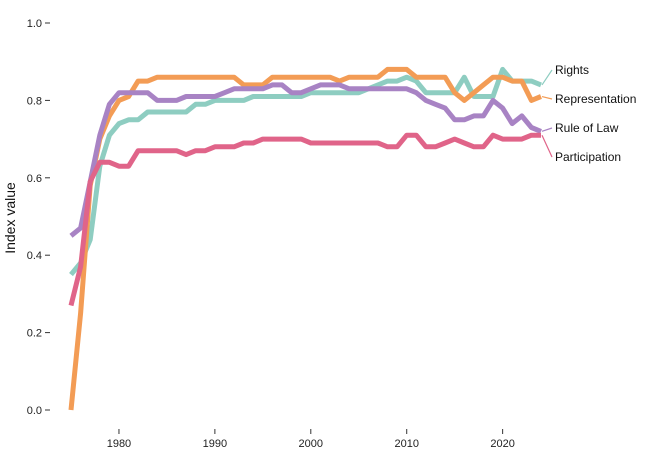 This screenshot has height=472, width=668. I want to click on x-tick-label: 2020, so click(502, 444).